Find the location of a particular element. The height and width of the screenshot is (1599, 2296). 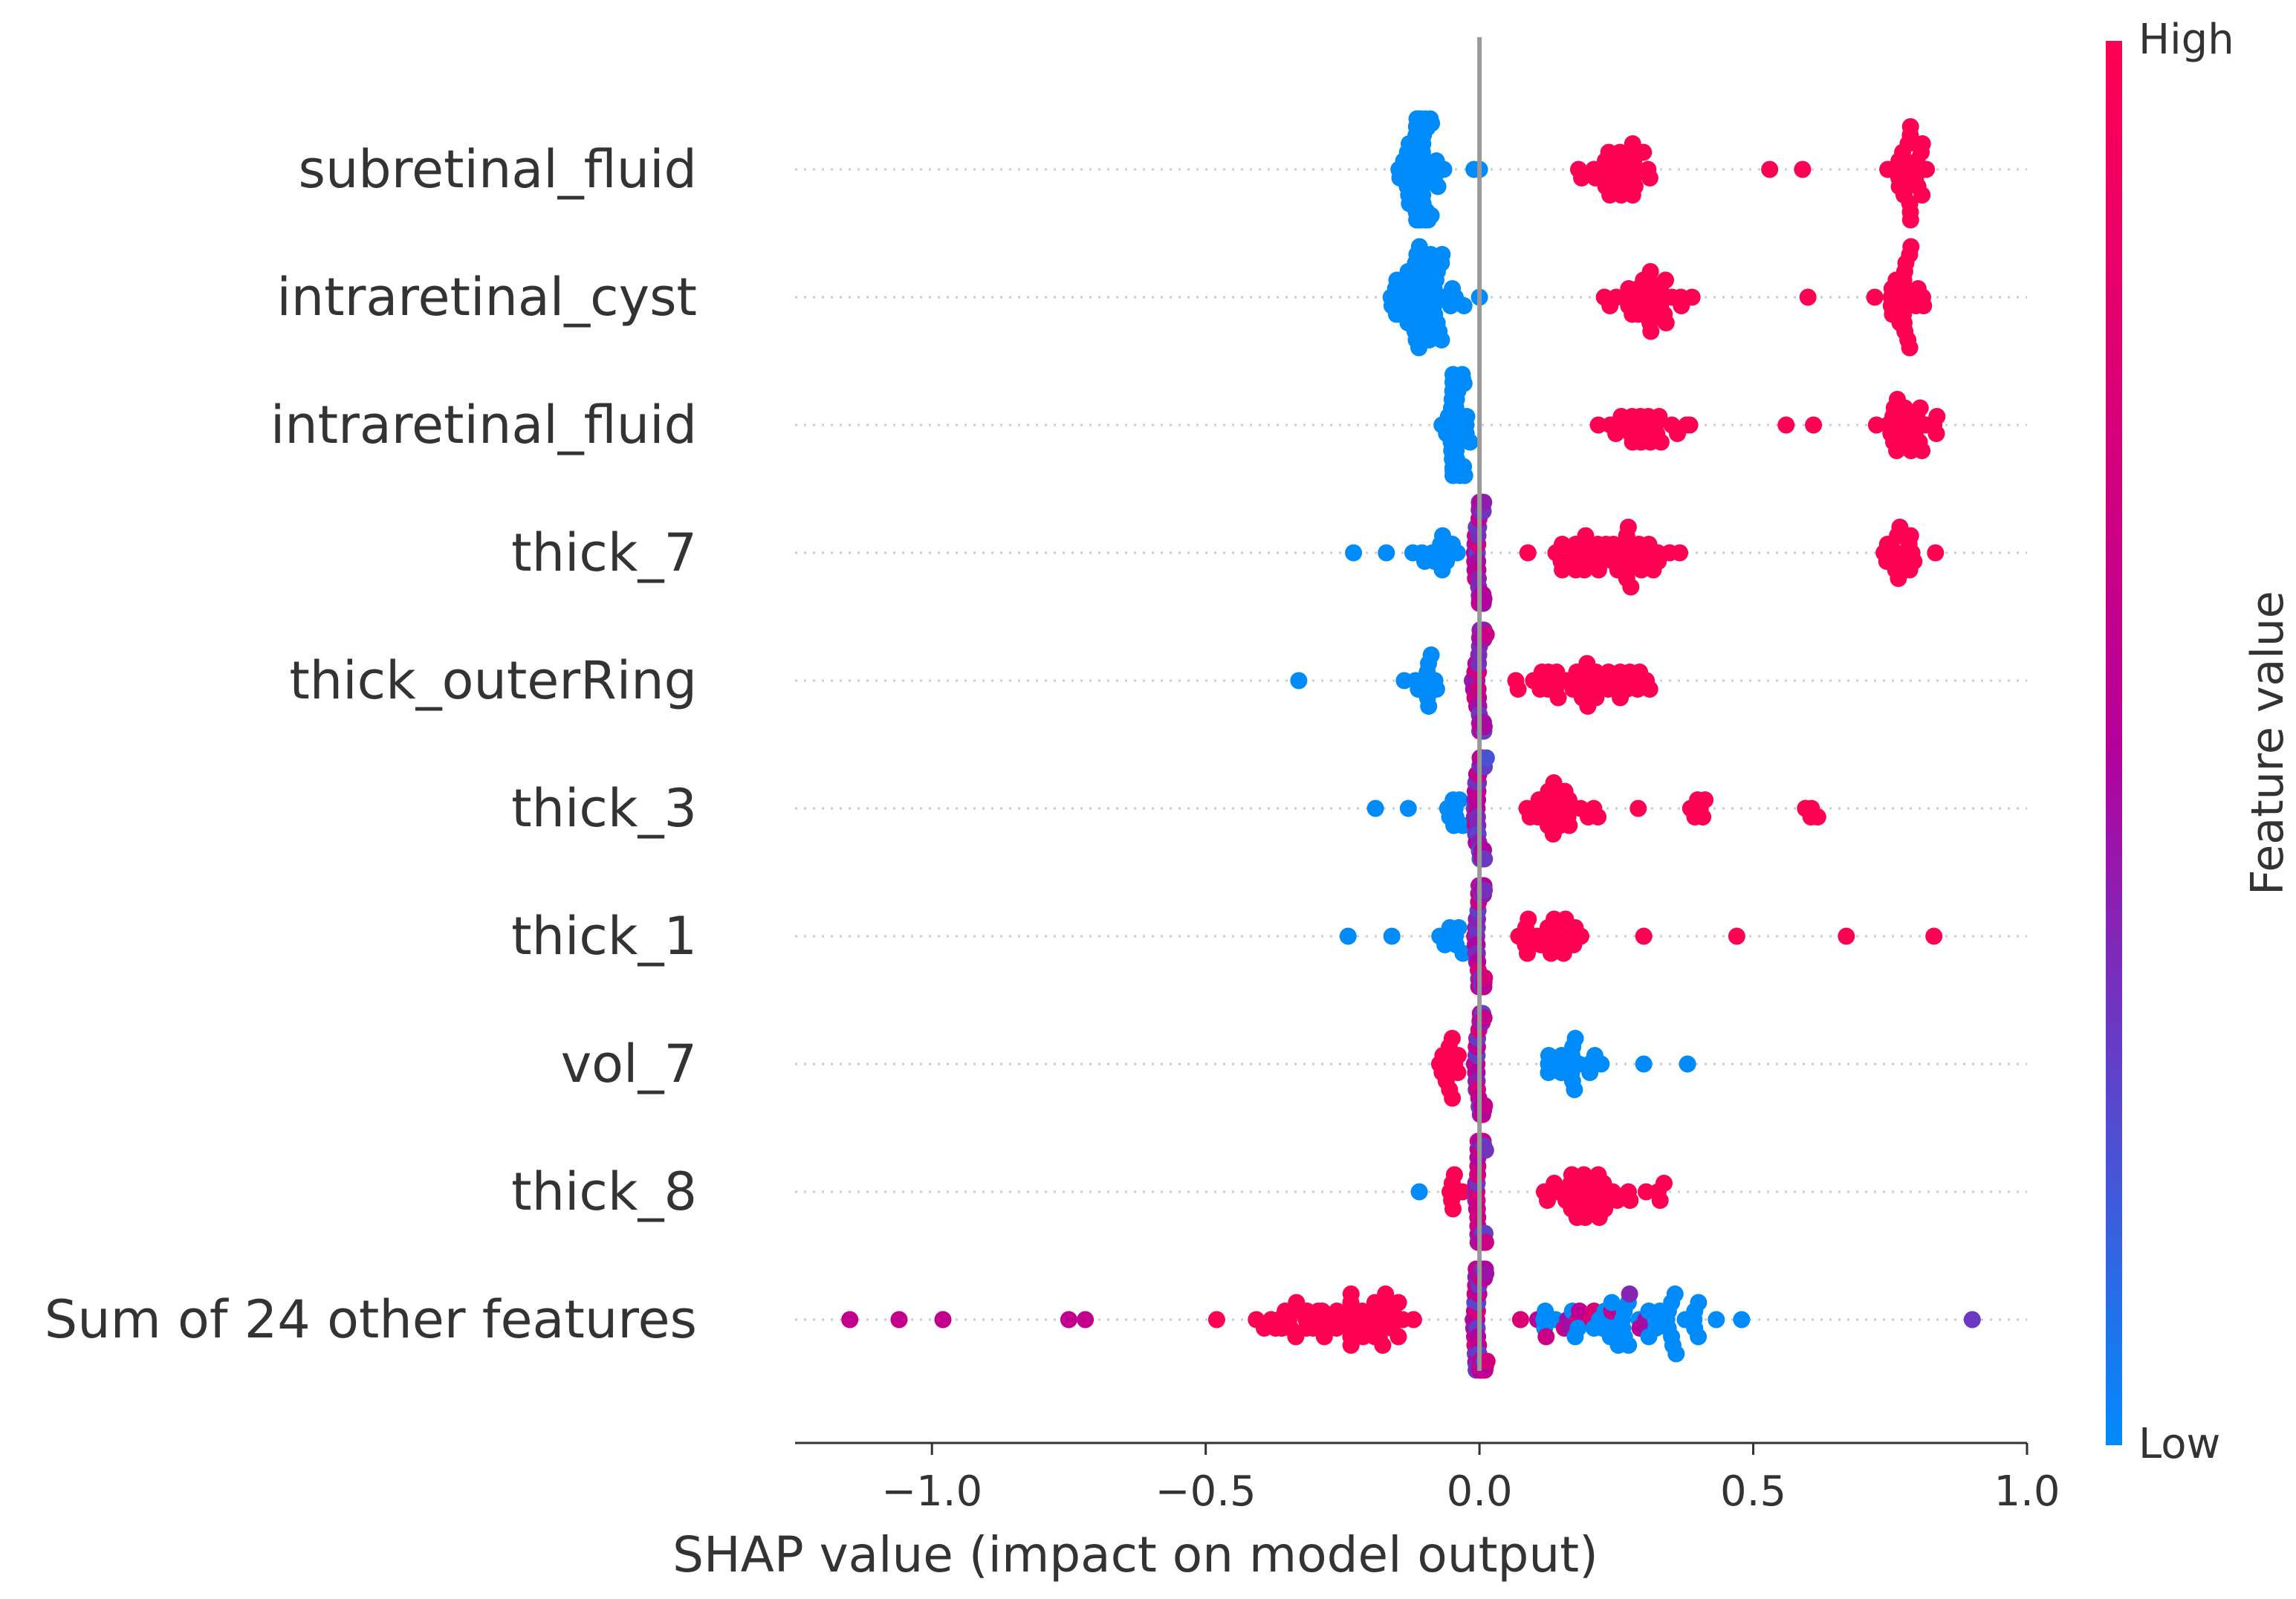

feature-label-vol-7: vol_7 is located at coordinates (629, 1064).